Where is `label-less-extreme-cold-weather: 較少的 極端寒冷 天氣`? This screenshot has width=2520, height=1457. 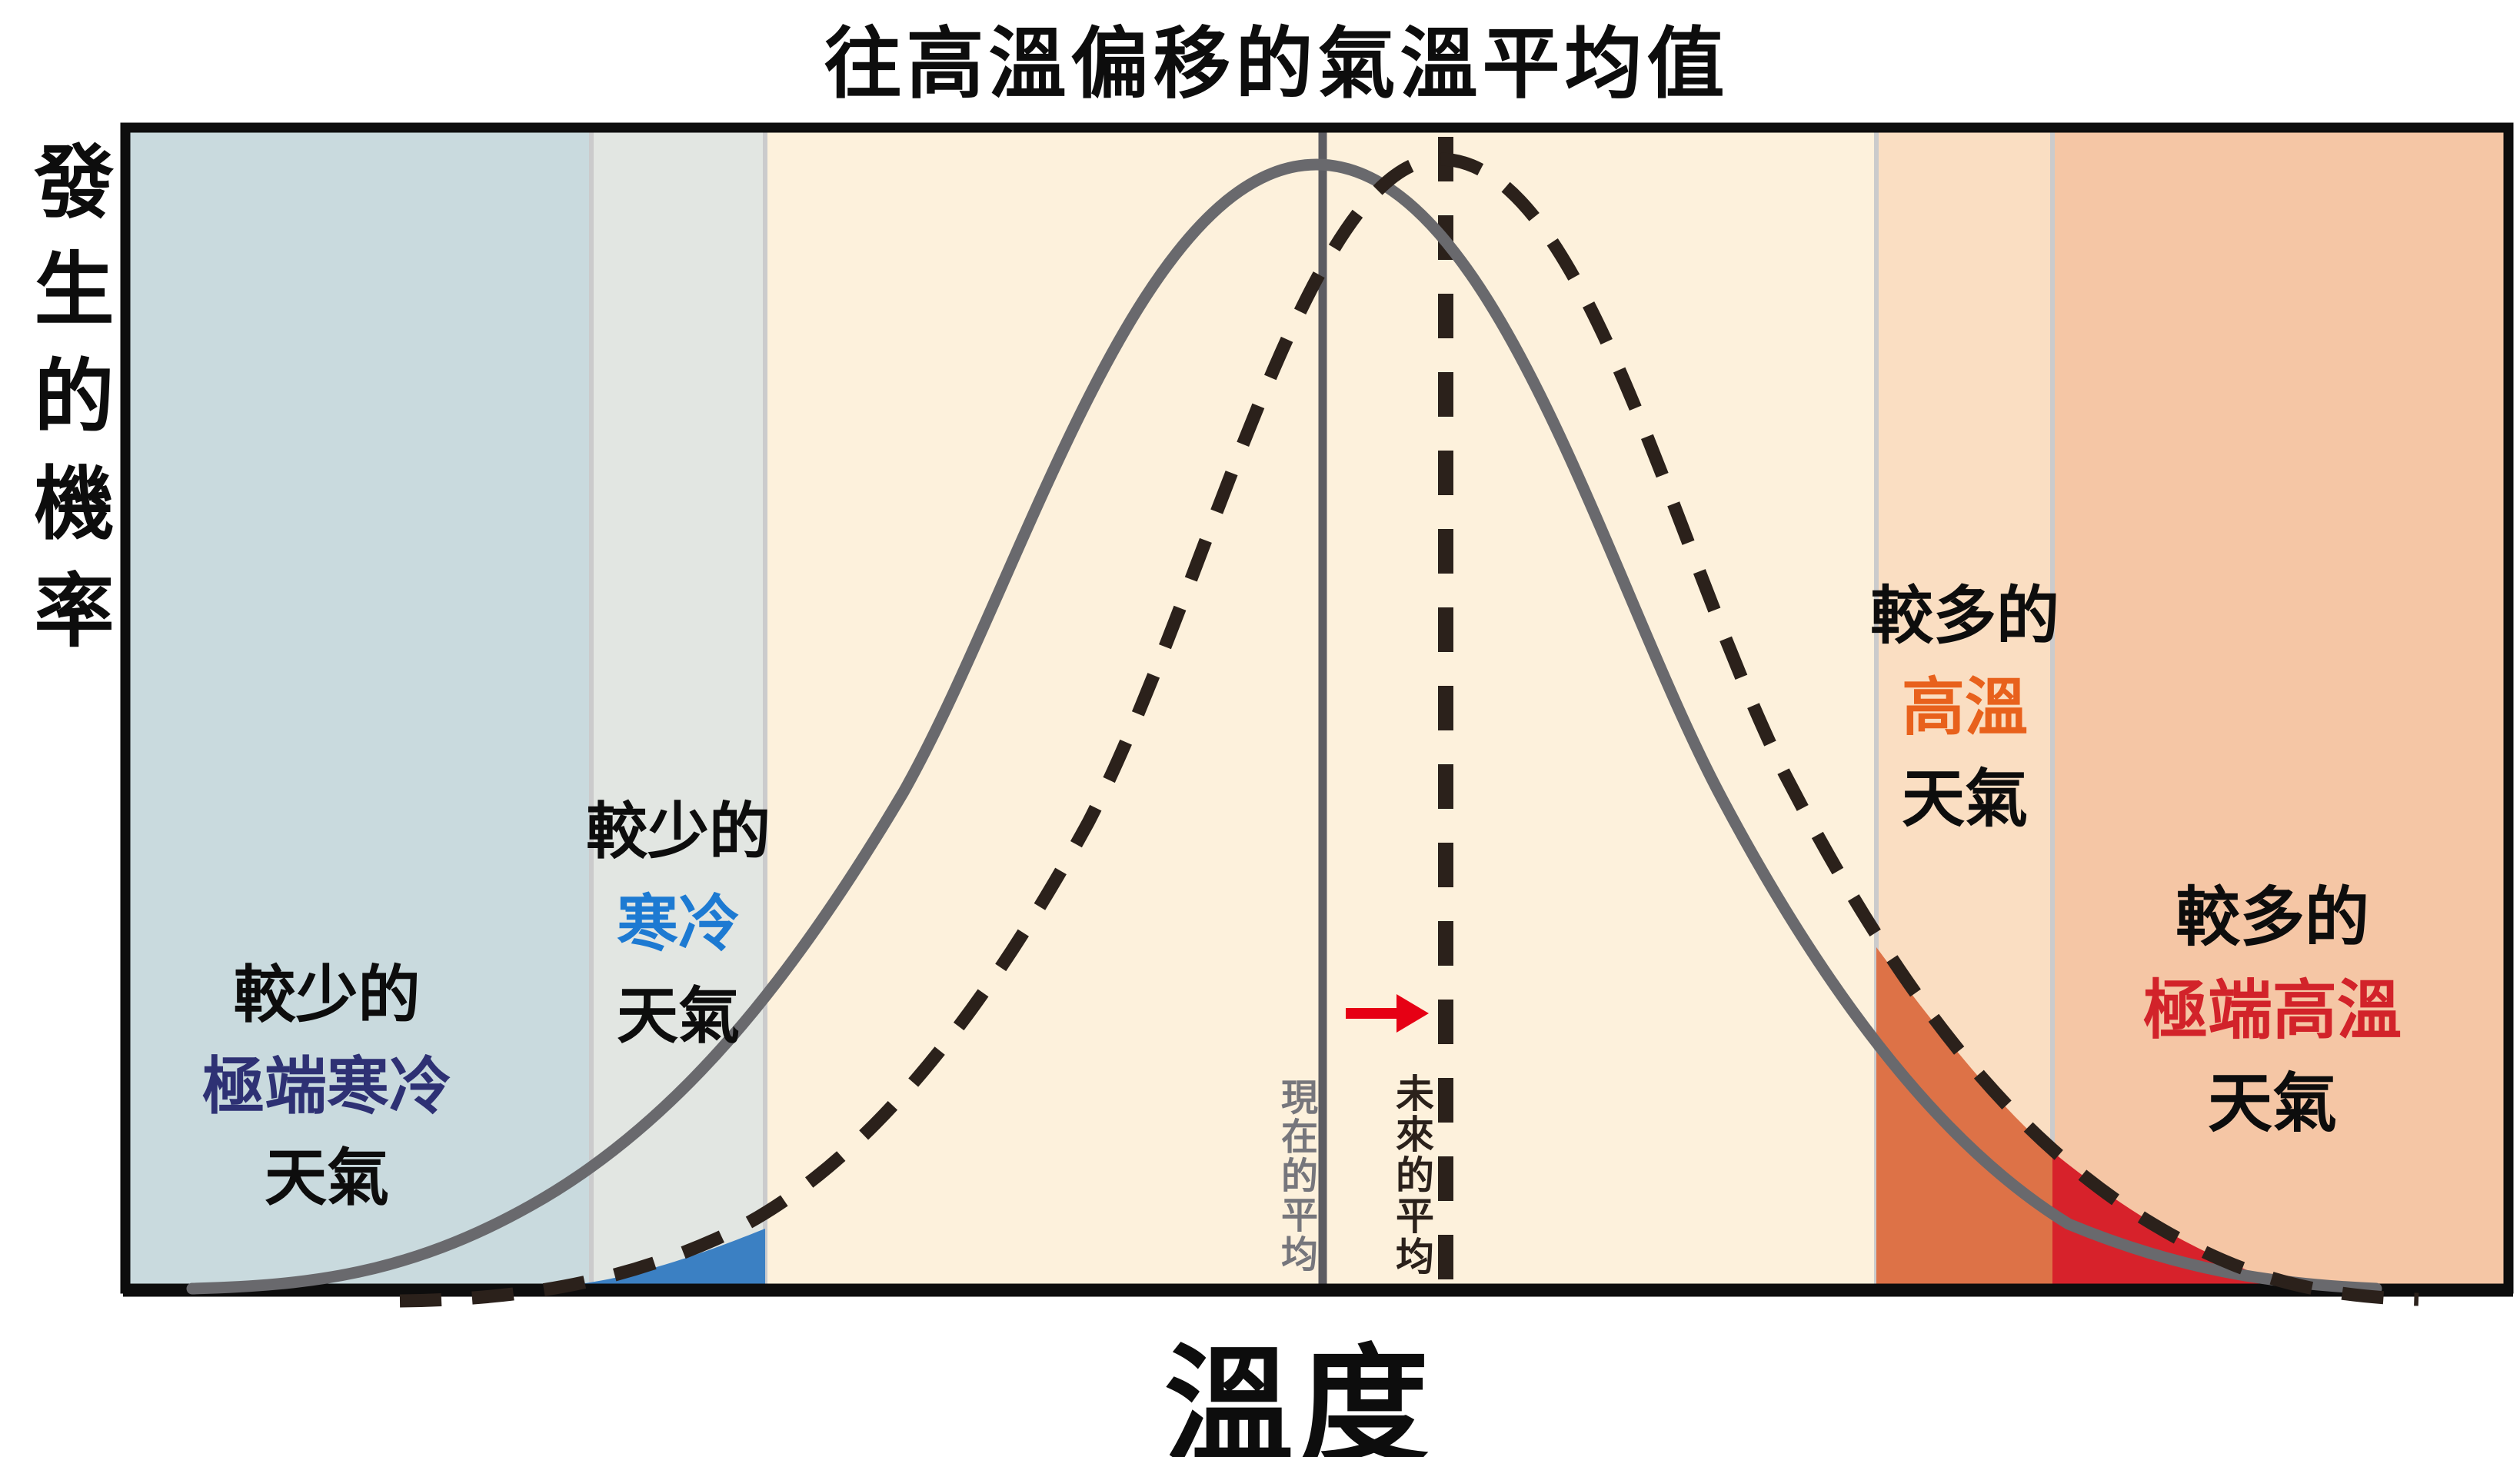 label-less-extreme-cold-weather: 較少的 極端寒冷 天氣 is located at coordinates (326, 1088).